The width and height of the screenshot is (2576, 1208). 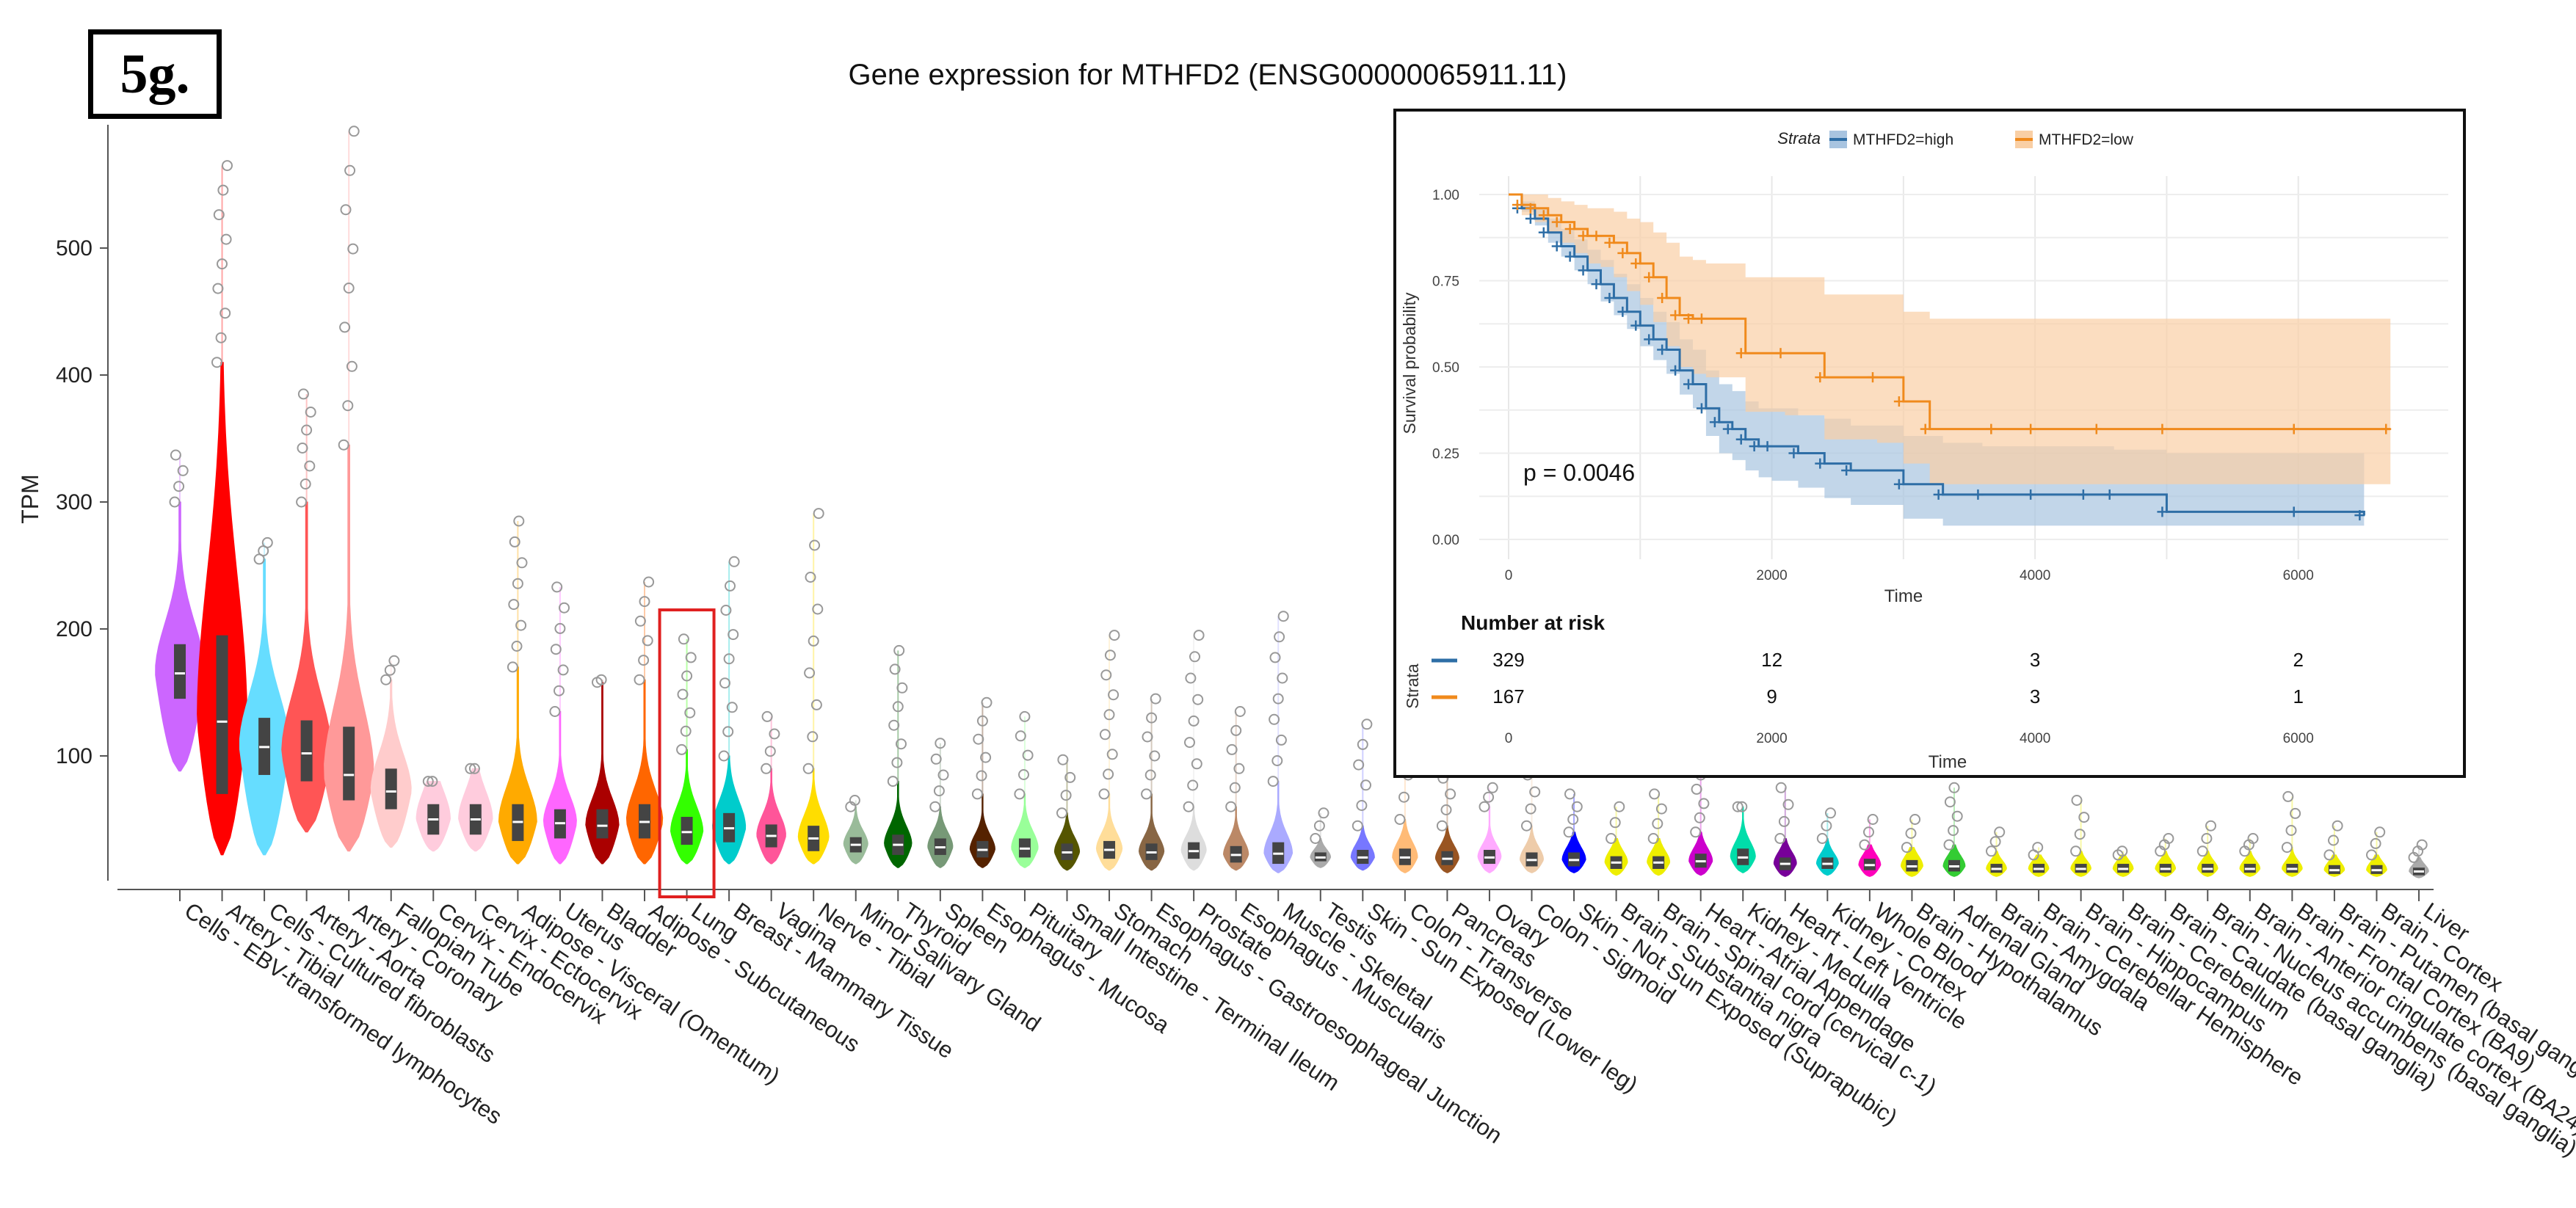 I want to click on km-x-tick-label: 2000, so click(x=1772, y=575).